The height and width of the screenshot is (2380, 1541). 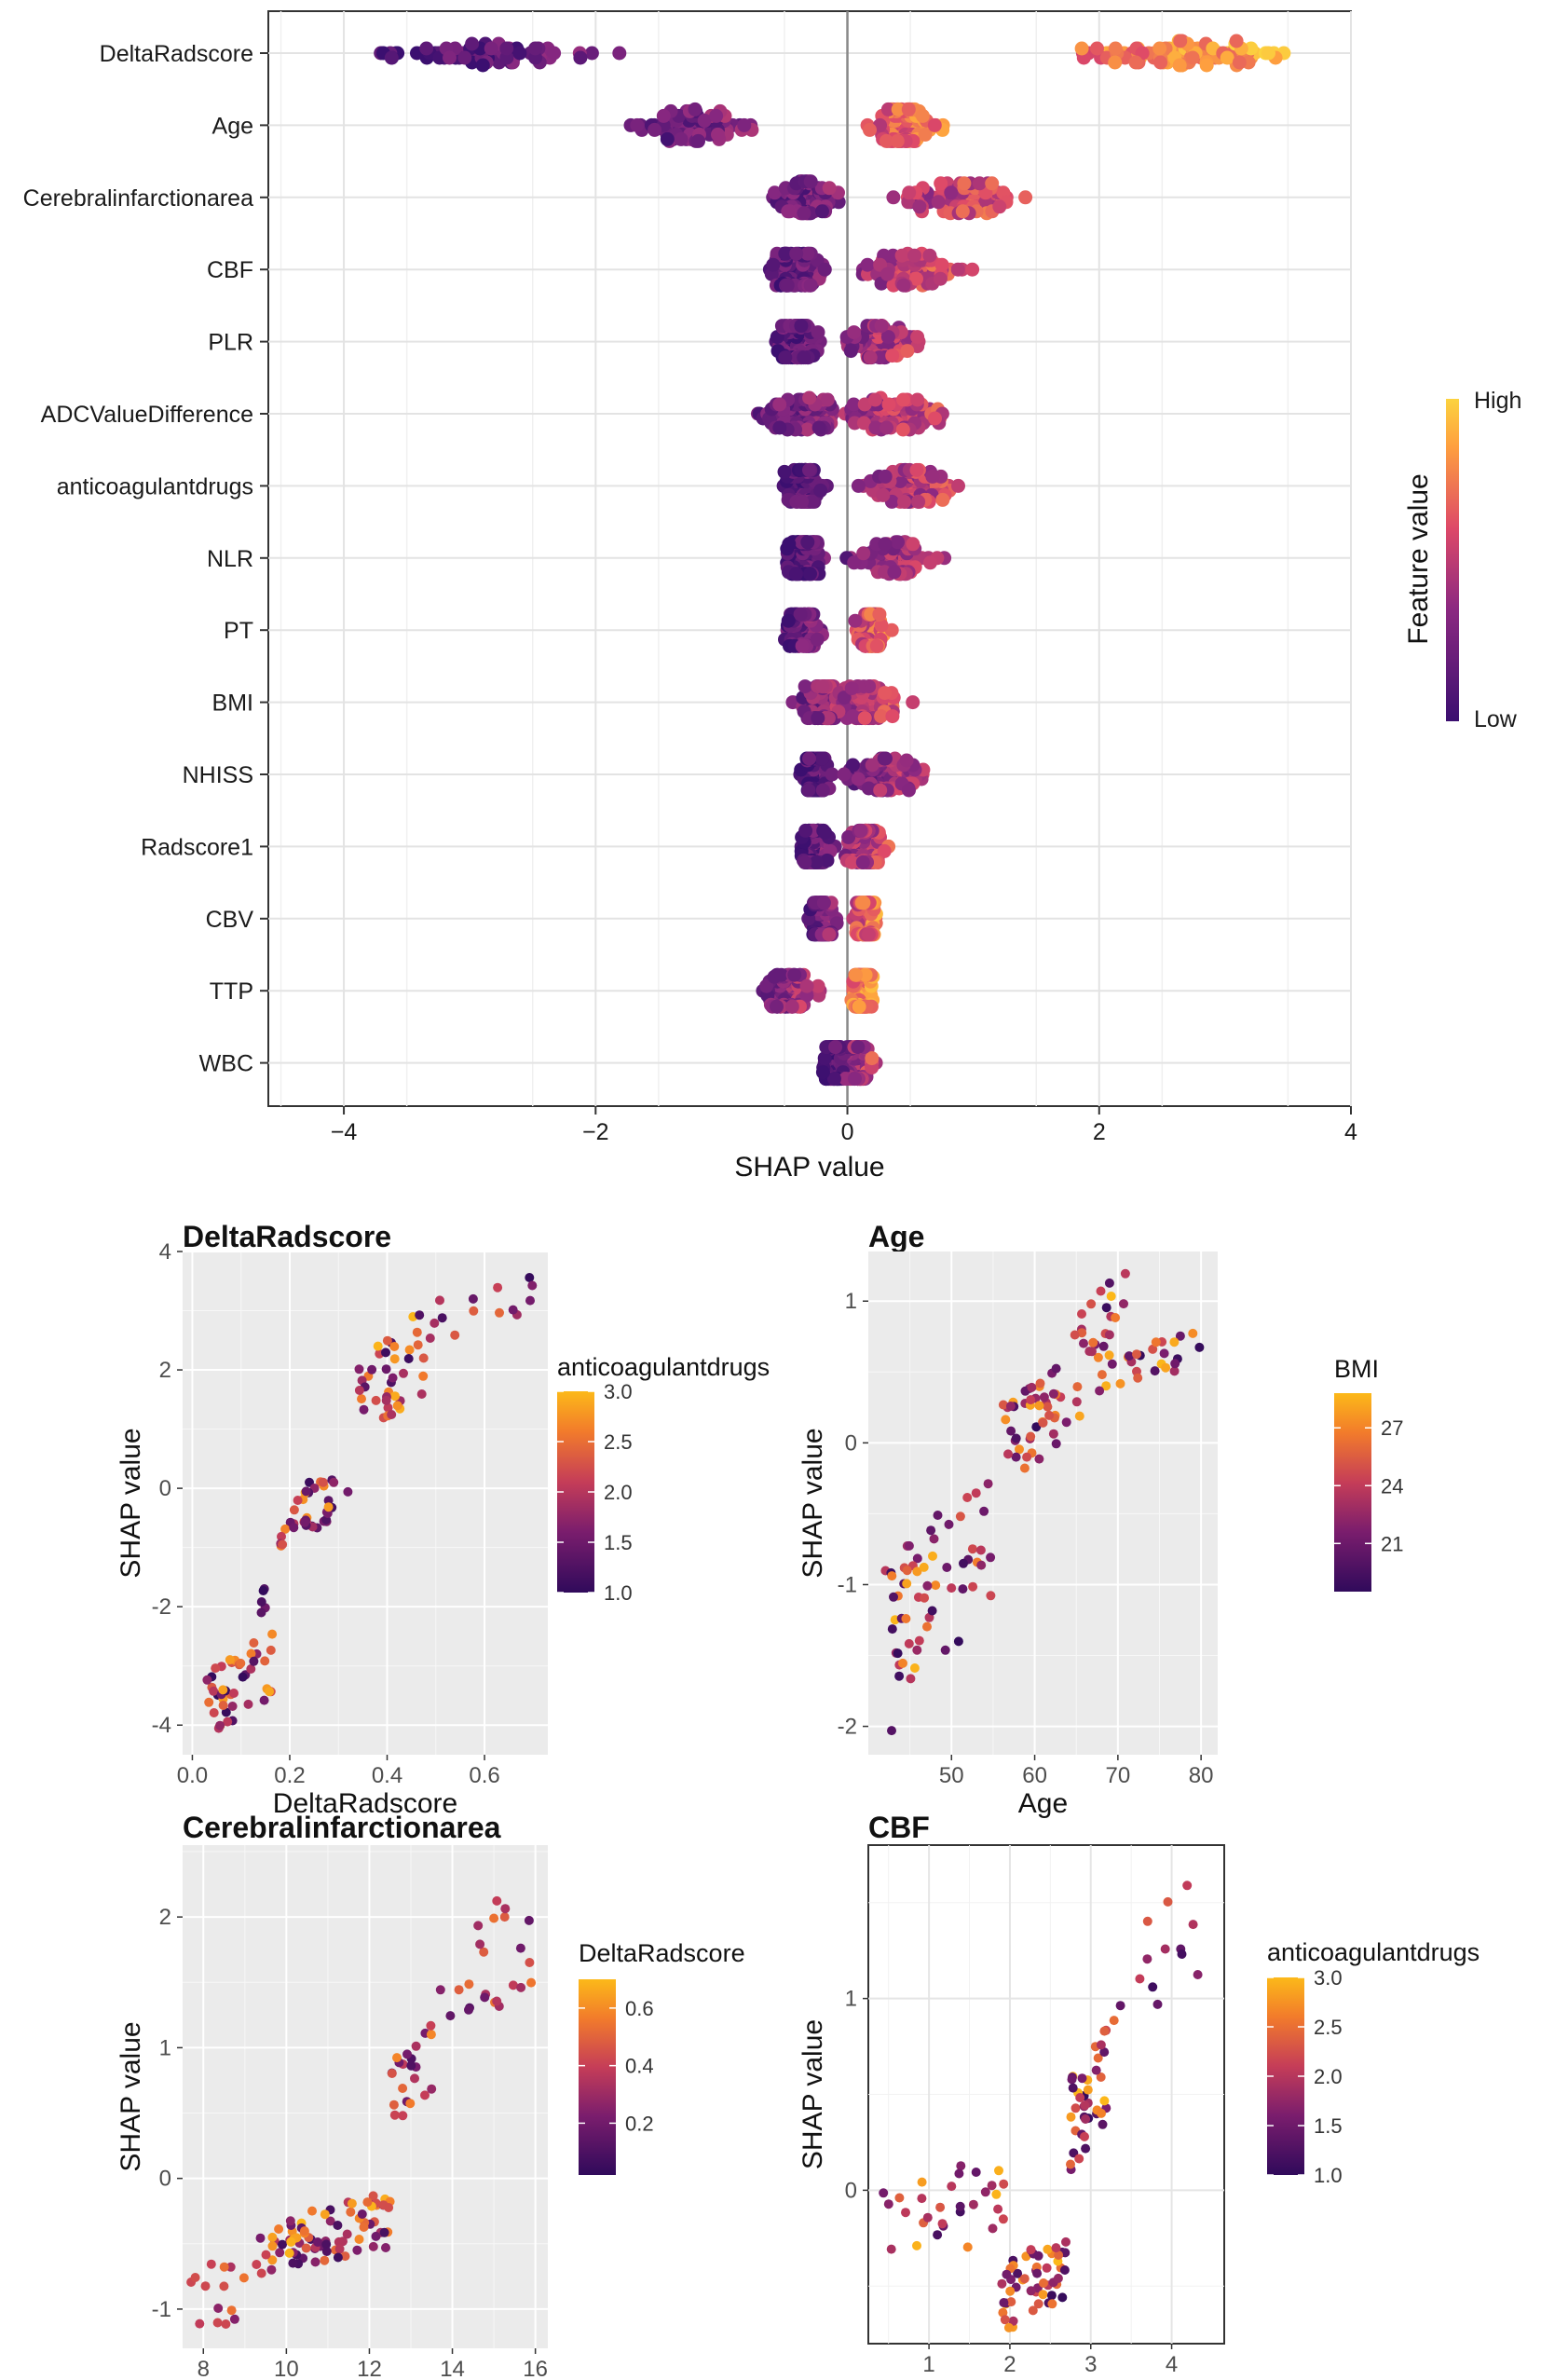 I want to click on x-tick-label: 2, so click(x=1099, y=1132).